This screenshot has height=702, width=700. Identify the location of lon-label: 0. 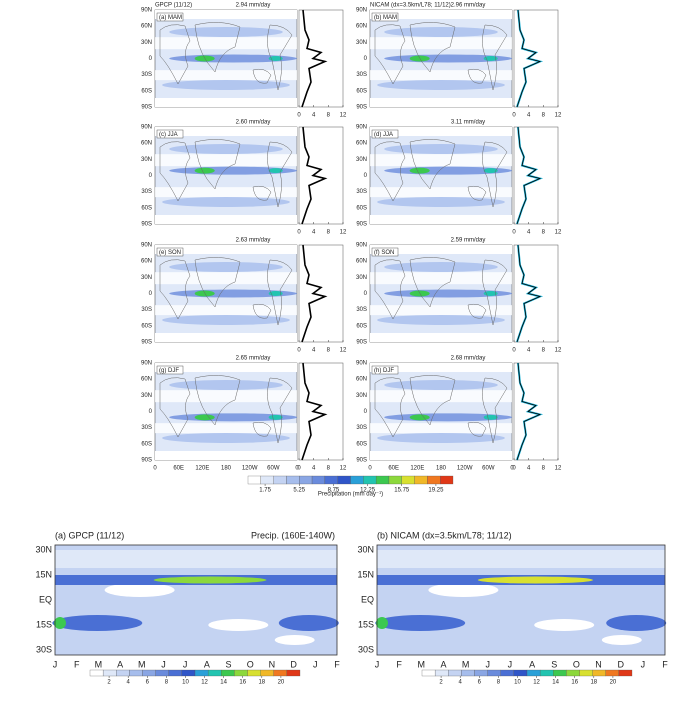
(512, 469).